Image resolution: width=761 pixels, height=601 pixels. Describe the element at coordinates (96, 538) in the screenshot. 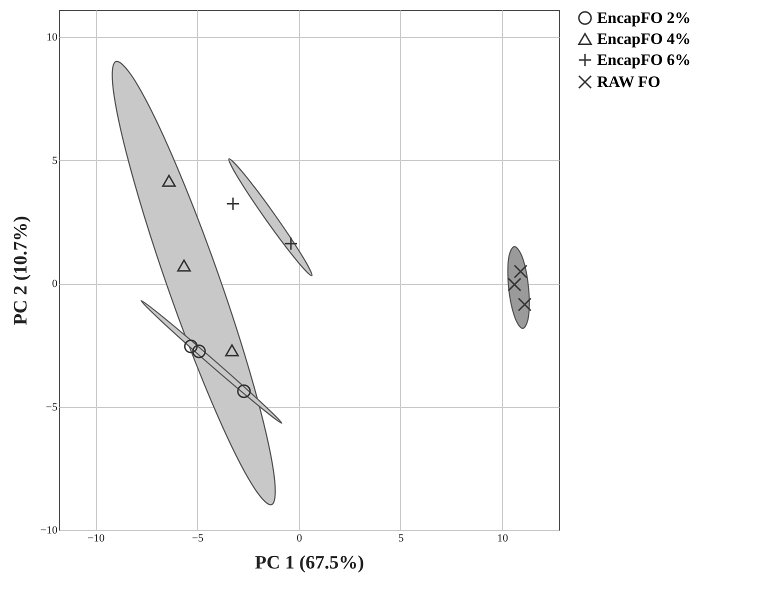

I see `x-tick-label: −10` at that location.